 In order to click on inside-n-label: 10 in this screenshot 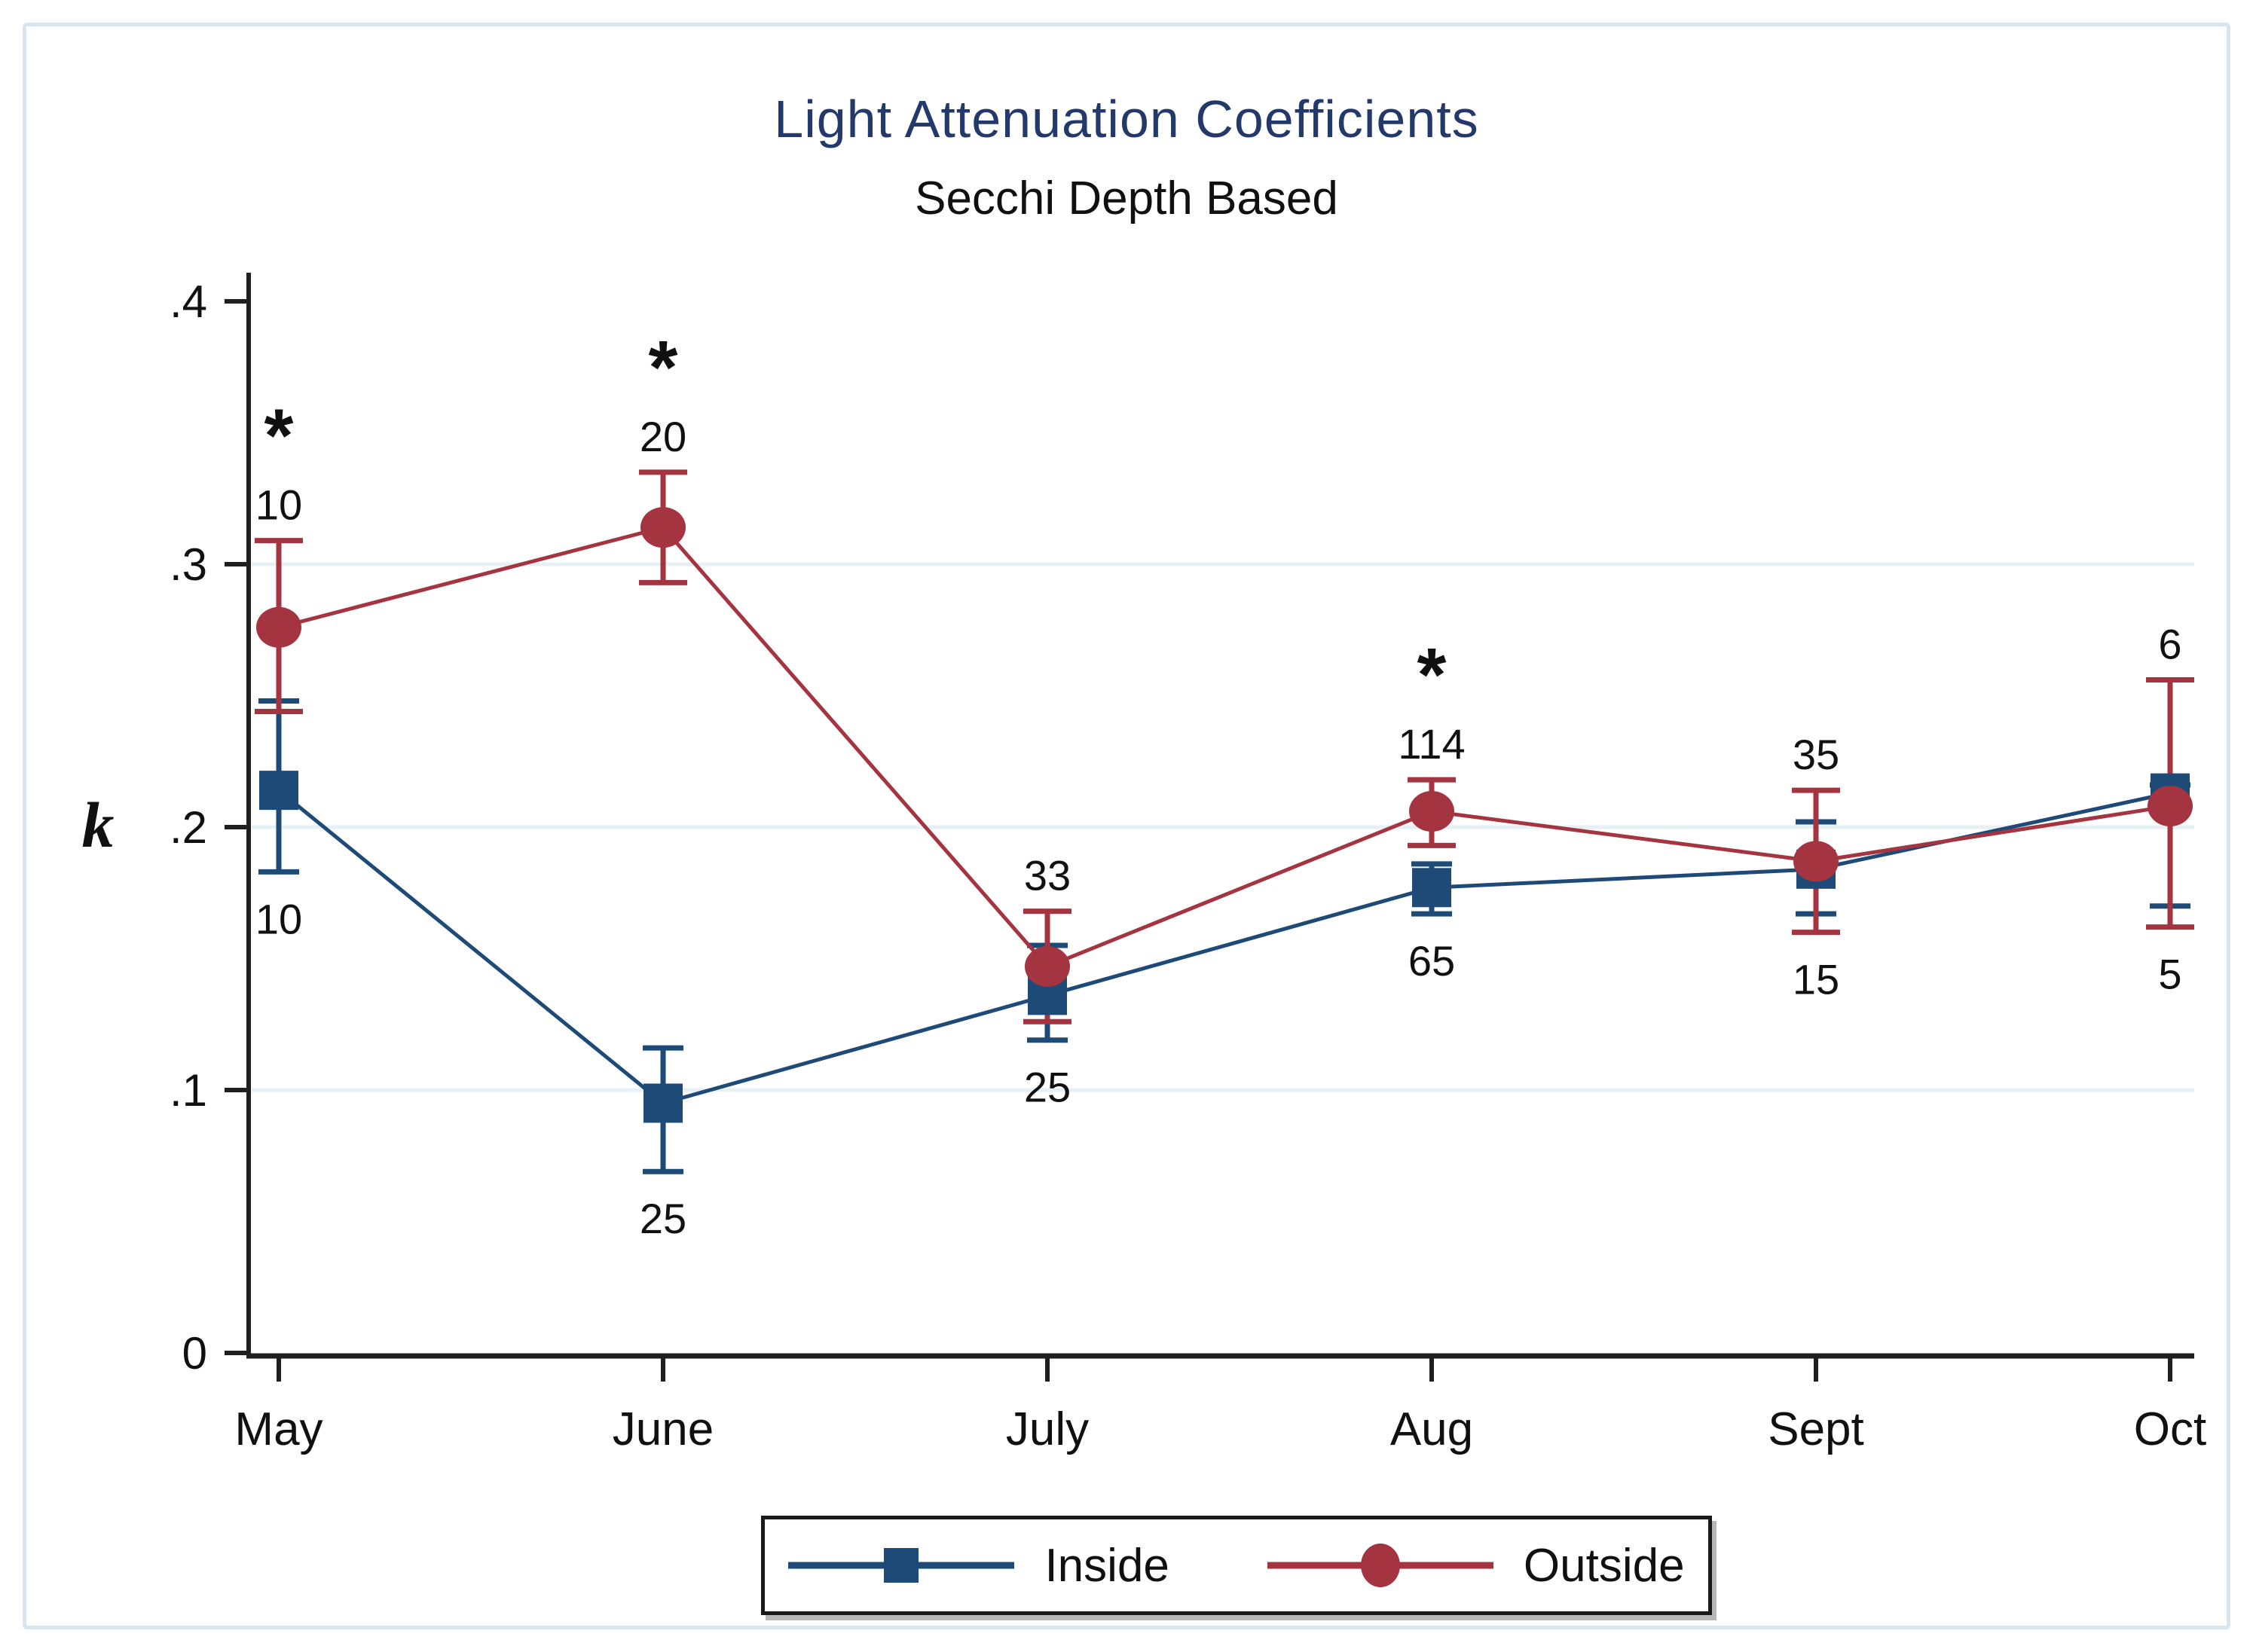, I will do `click(279, 918)`.